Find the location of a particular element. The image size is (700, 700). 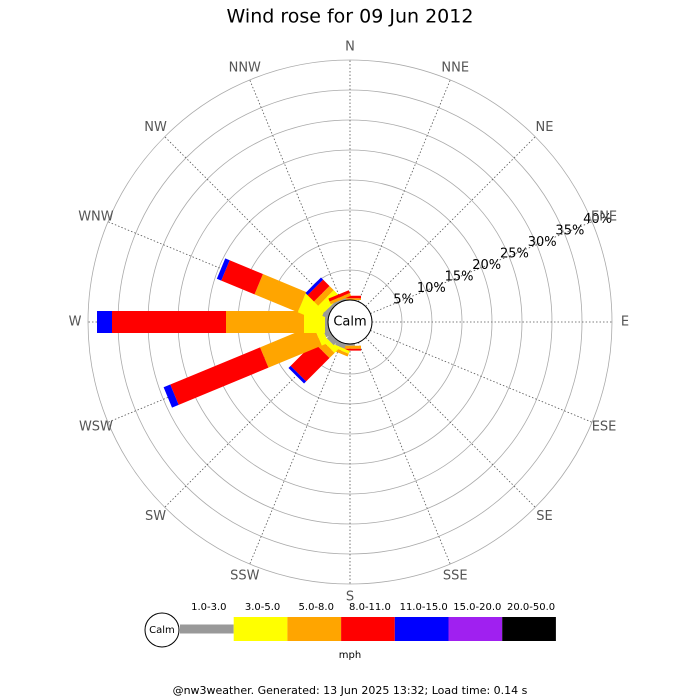

direction-label: W is located at coordinates (75, 322).